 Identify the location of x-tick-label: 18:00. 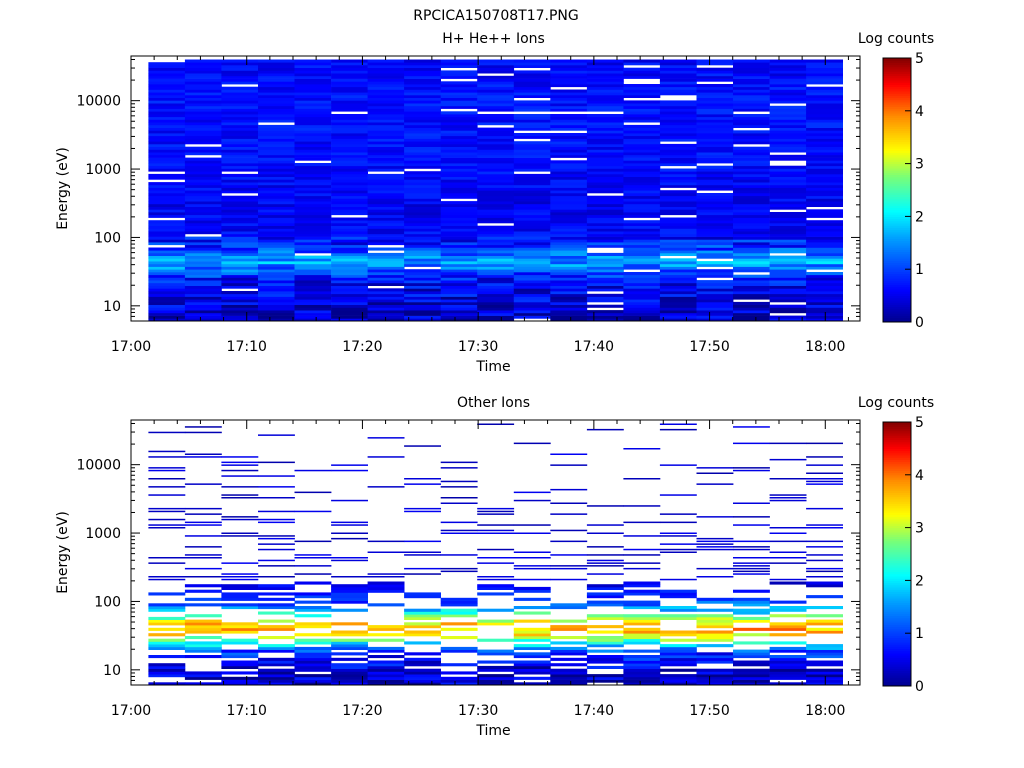
(825, 711).